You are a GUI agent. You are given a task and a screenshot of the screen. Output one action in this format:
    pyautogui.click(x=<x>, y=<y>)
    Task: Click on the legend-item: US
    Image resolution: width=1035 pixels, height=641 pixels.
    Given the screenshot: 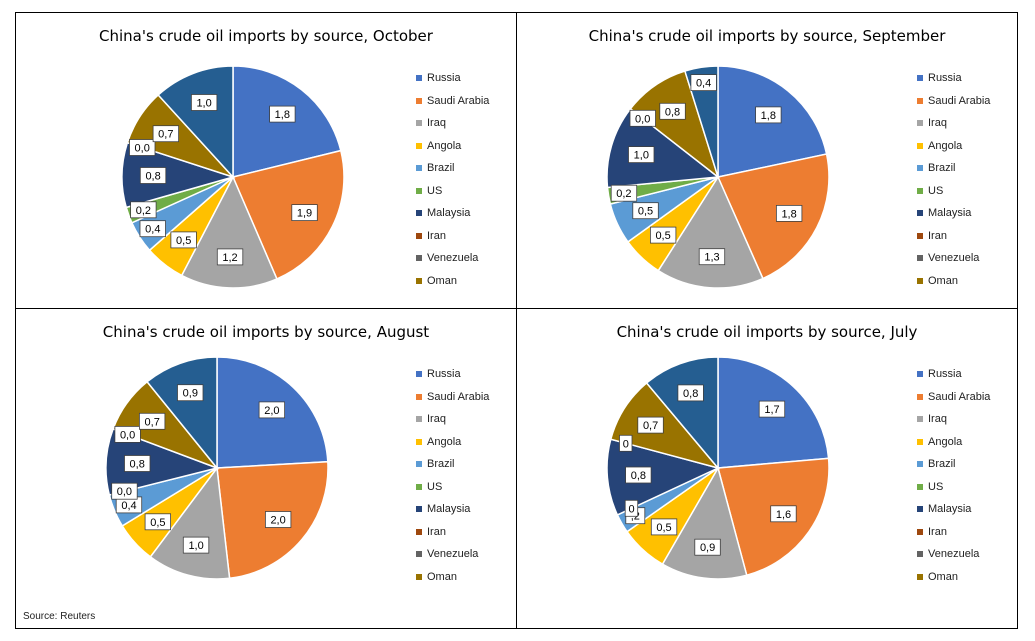 What is the action you would take?
    pyautogui.click(x=953, y=191)
    